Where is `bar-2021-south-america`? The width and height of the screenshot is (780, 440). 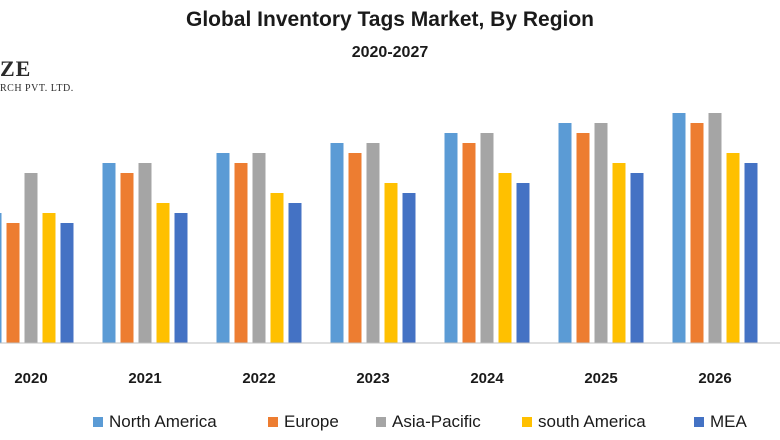 bar-2021-south-america is located at coordinates (163, 273).